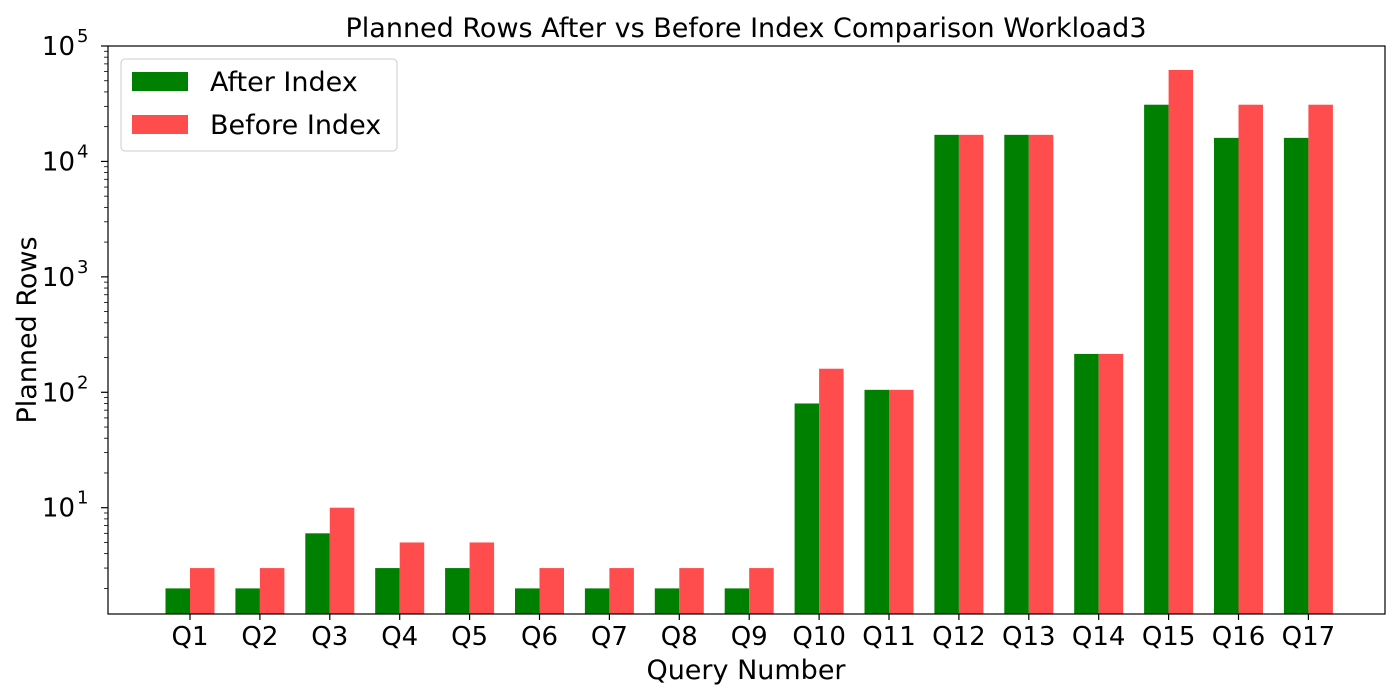 The width and height of the screenshot is (1400, 700). What do you see at coordinates (621, 591) in the screenshot?
I see `bar-before-q7` at bounding box center [621, 591].